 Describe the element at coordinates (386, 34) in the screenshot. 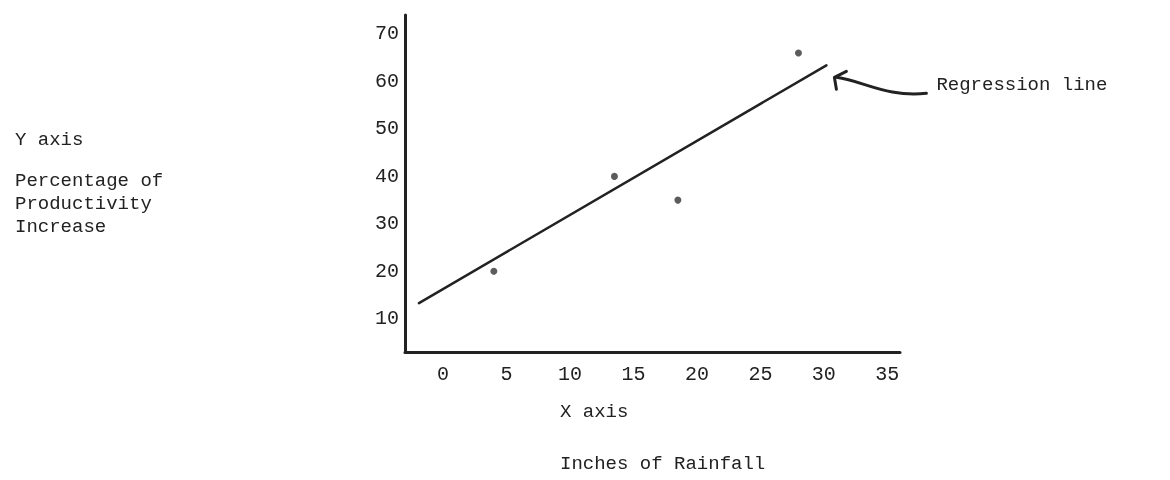

I see `y-tick-label: 70` at that location.